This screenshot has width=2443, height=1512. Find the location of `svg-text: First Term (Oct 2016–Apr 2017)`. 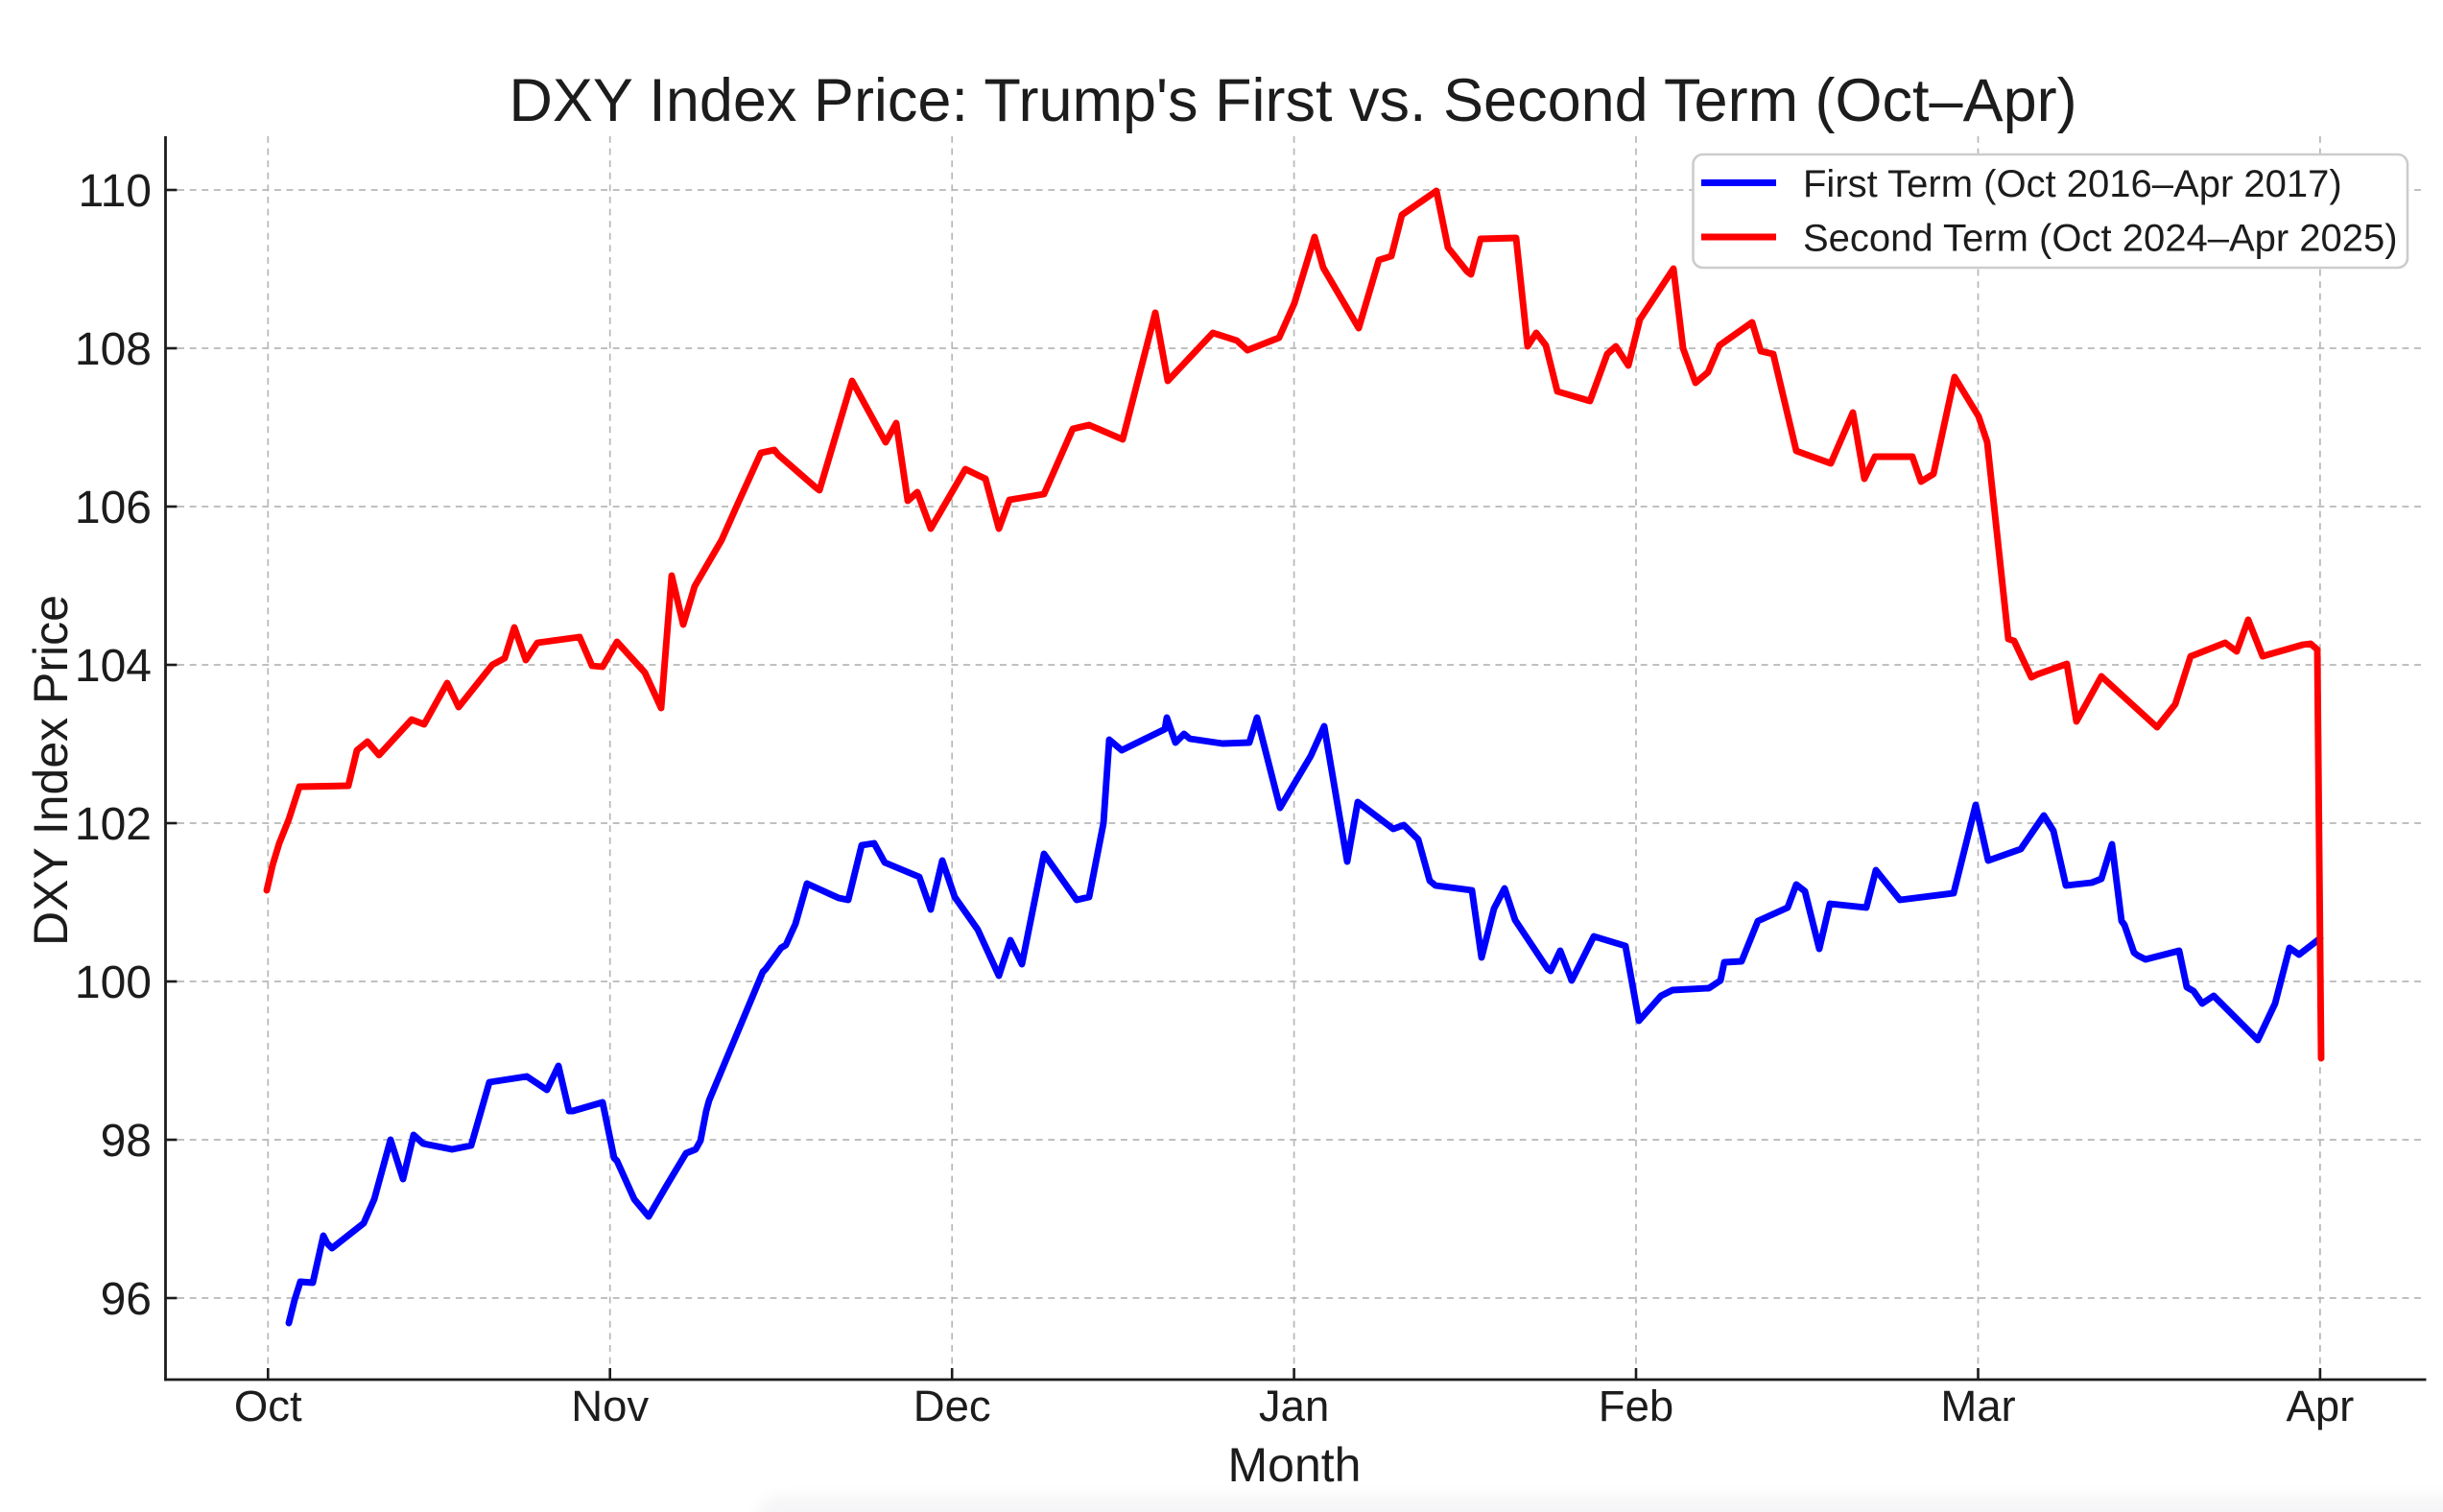

svg-text: First Term (Oct 2016–Apr 2017) is located at coordinates (2072, 184).